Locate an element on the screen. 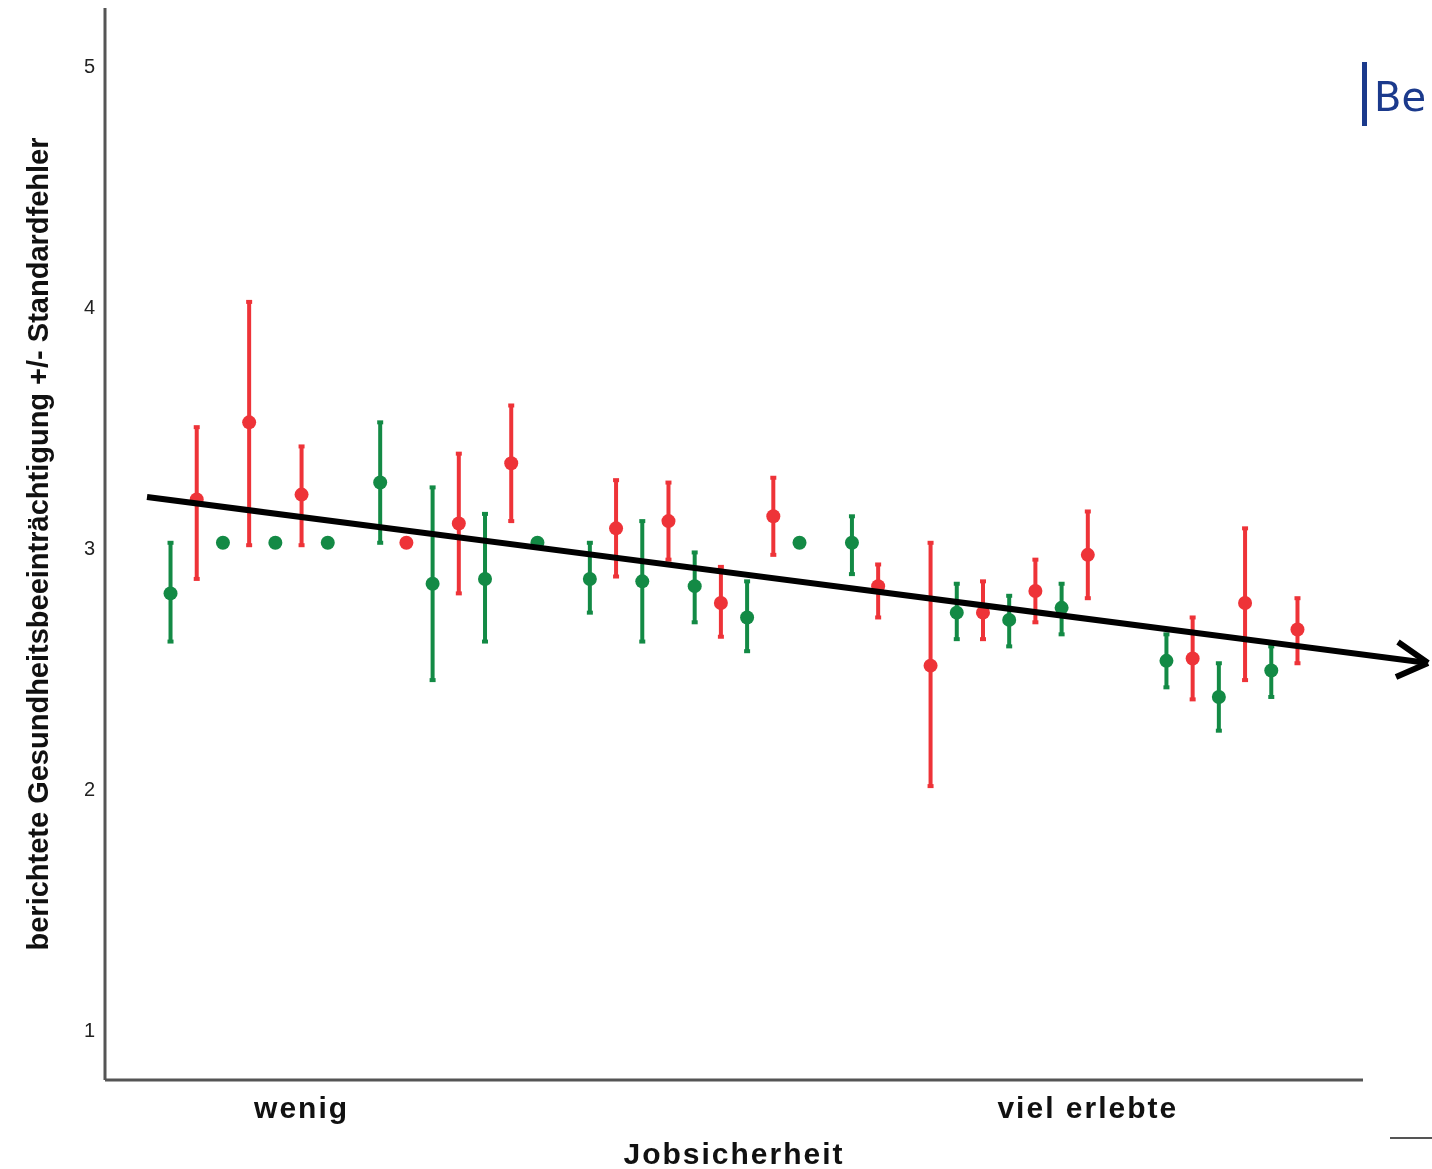 Image resolution: width=1432 pixels, height=1169 pixels. x-tick-label: viel erlebte is located at coordinates (1088, 1107).